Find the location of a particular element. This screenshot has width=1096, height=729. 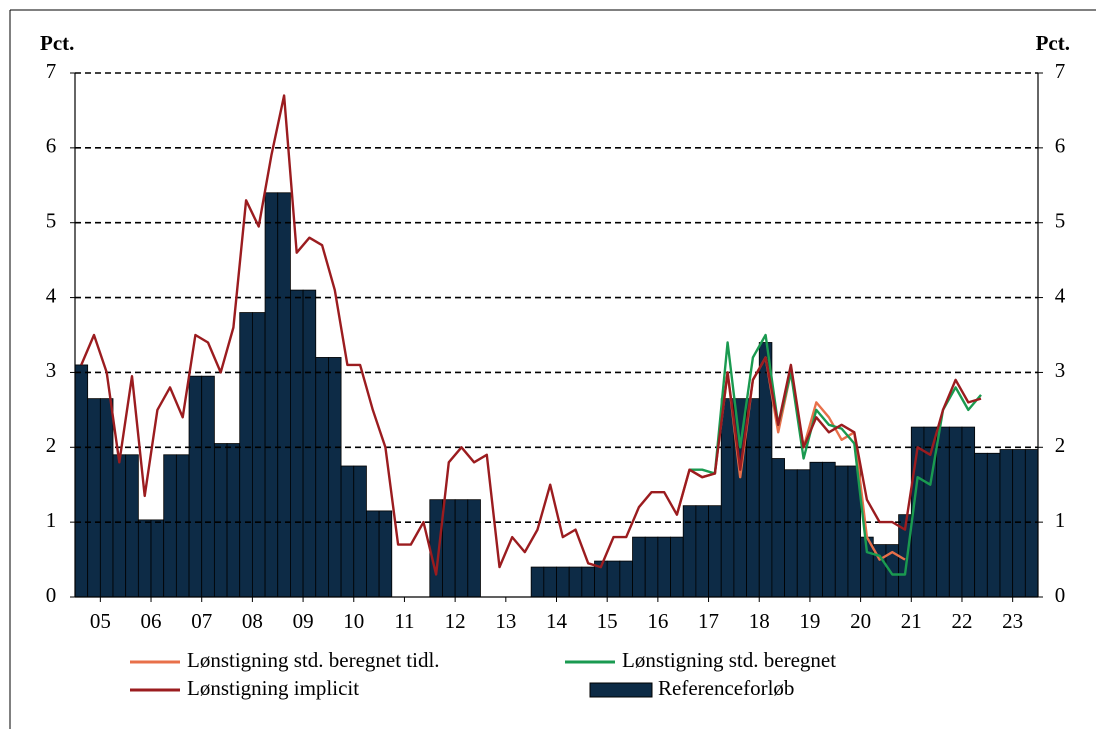

x-tick-label: 21 is located at coordinates (911, 621).